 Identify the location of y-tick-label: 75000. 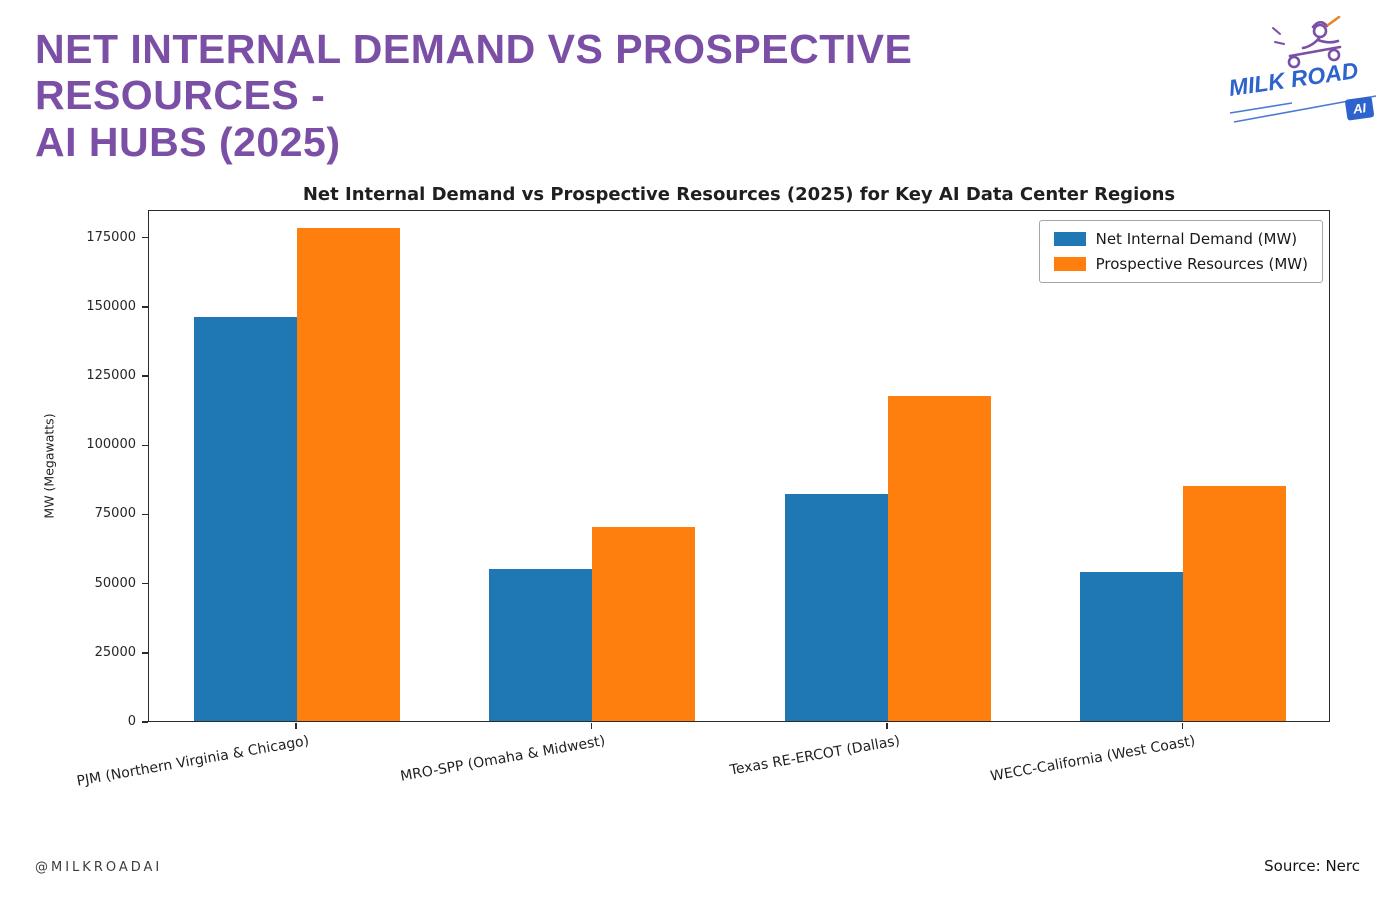
(115, 514).